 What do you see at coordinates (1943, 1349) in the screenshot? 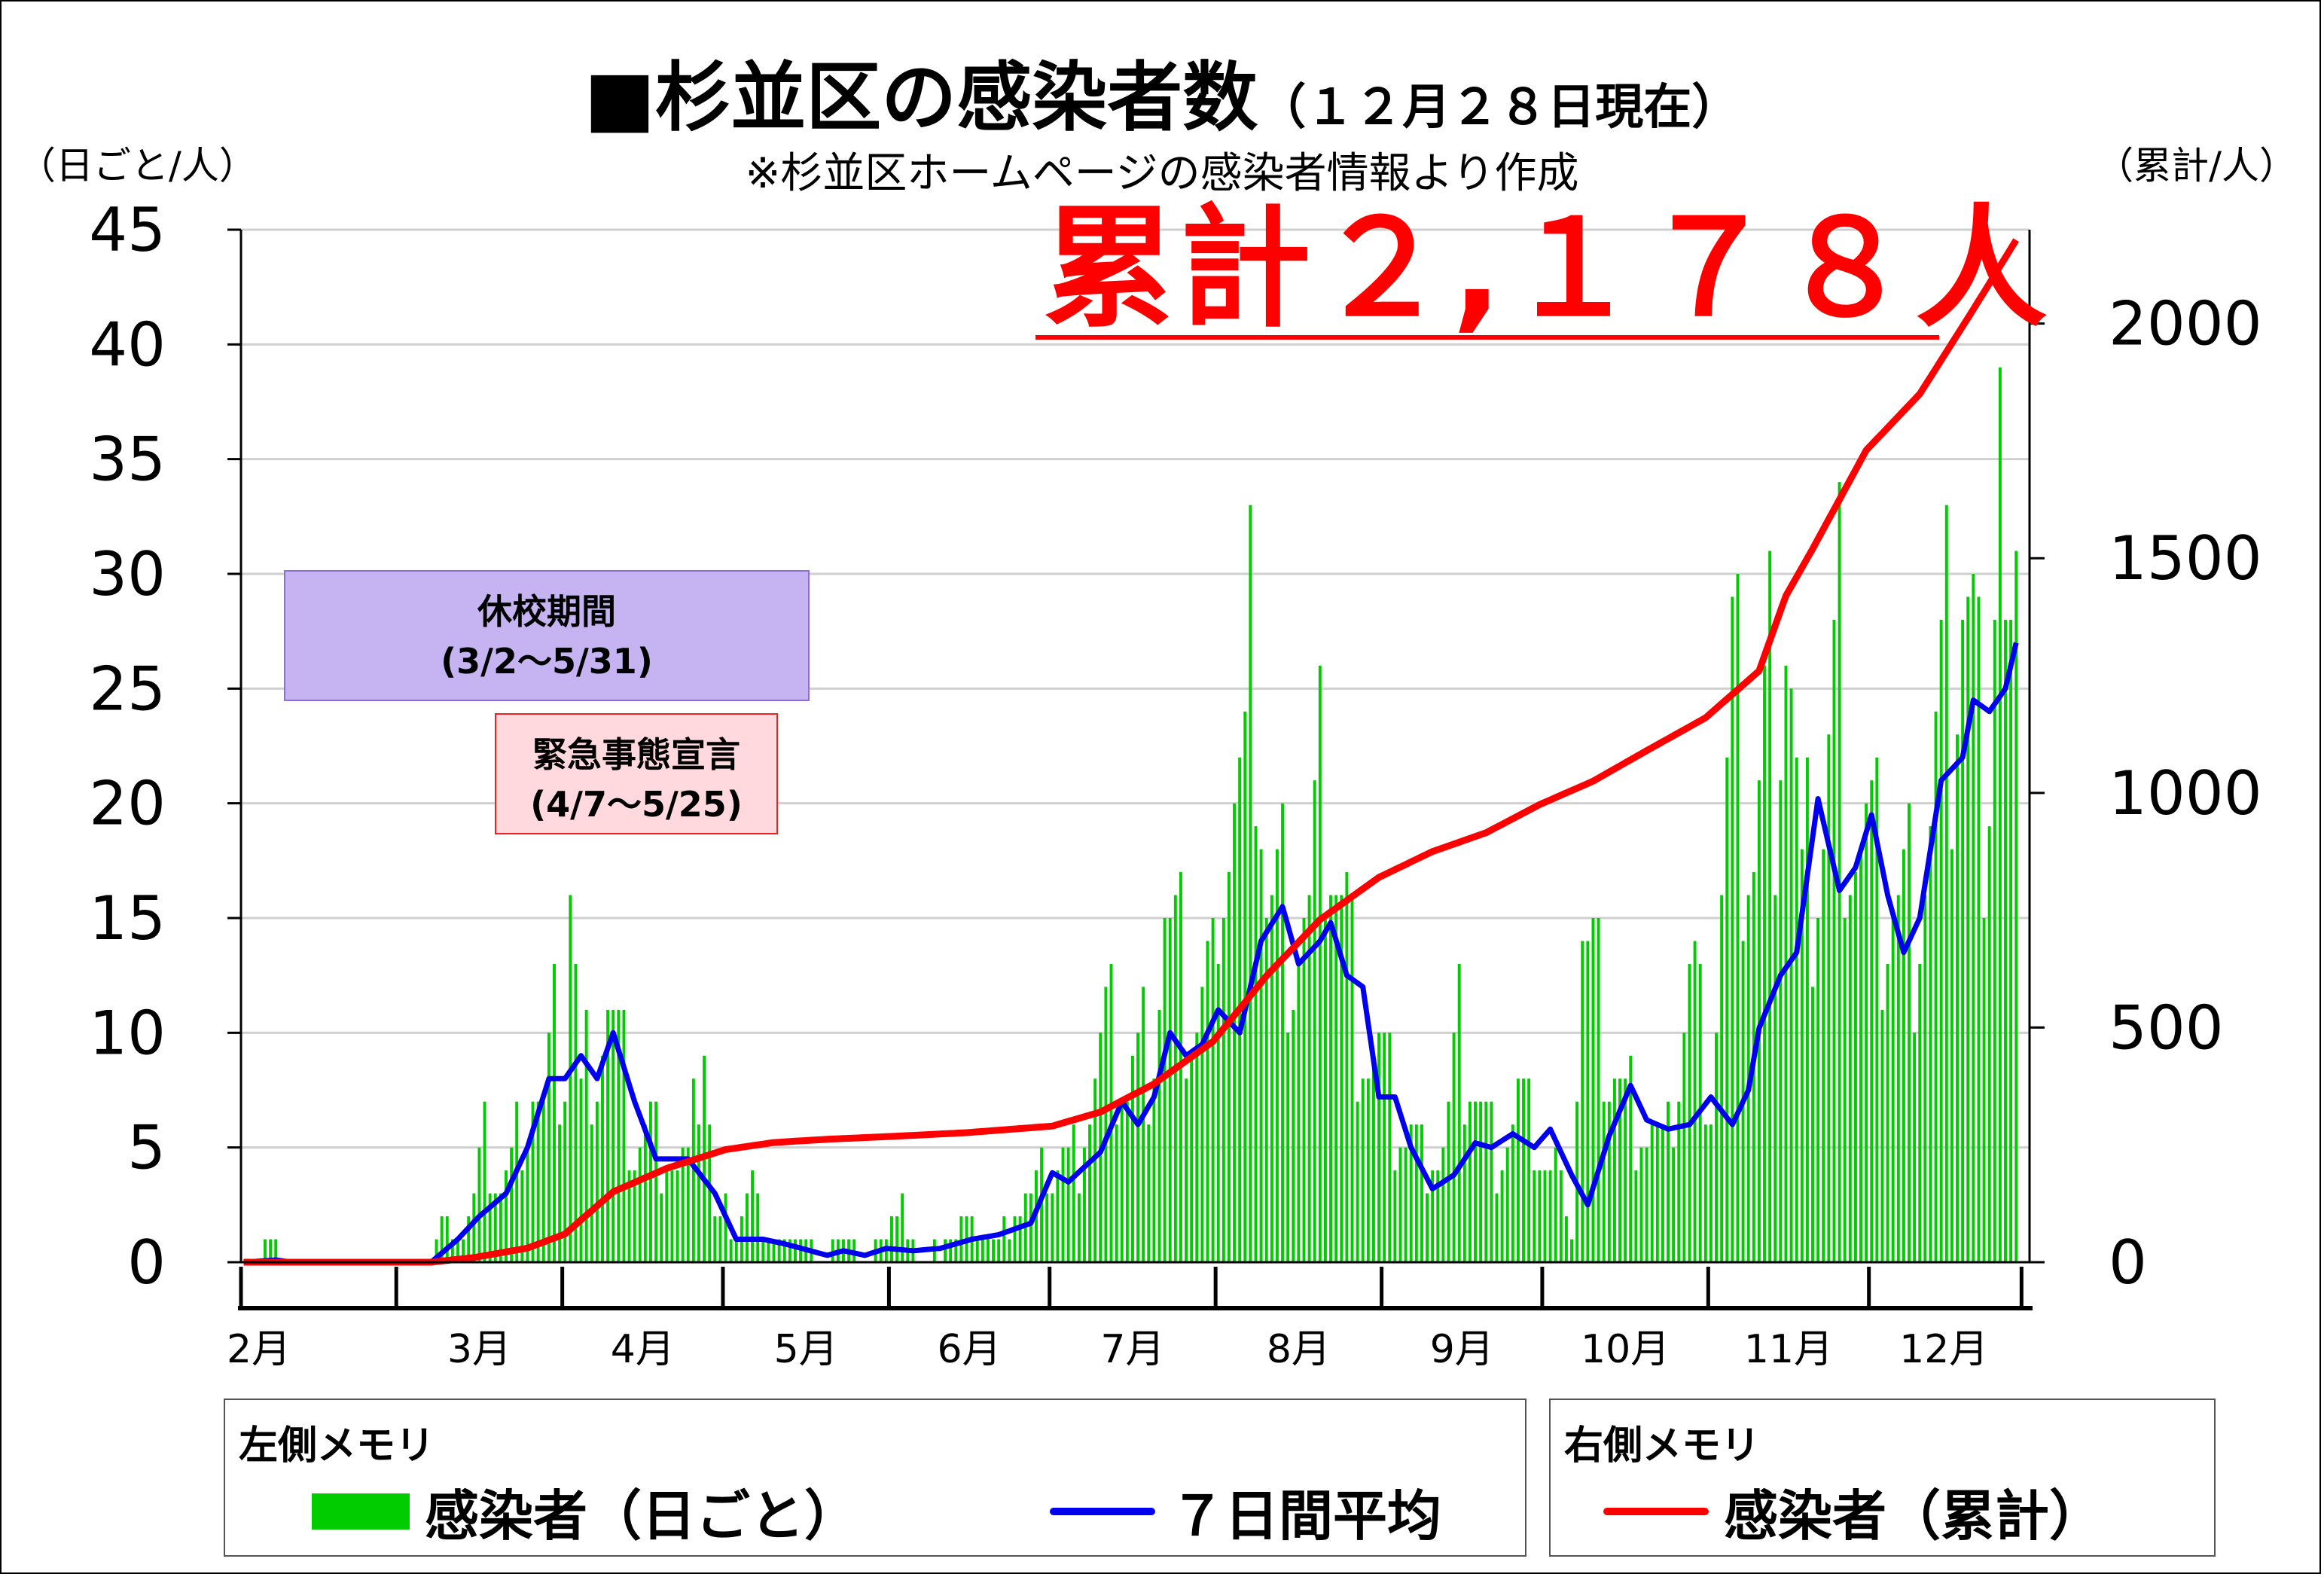
I see `month-label: 12月` at bounding box center [1943, 1349].